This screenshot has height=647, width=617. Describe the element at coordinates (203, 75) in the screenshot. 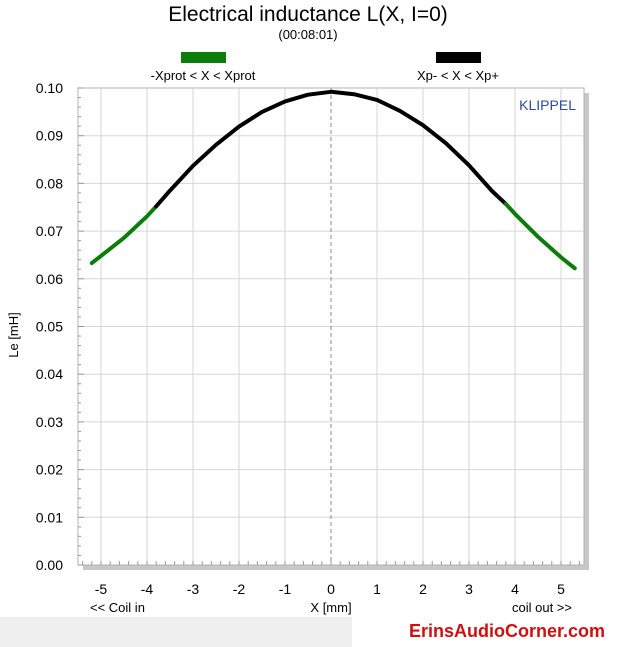

I see `legend-label-xprot: -Xprot < X < Xprot` at that location.